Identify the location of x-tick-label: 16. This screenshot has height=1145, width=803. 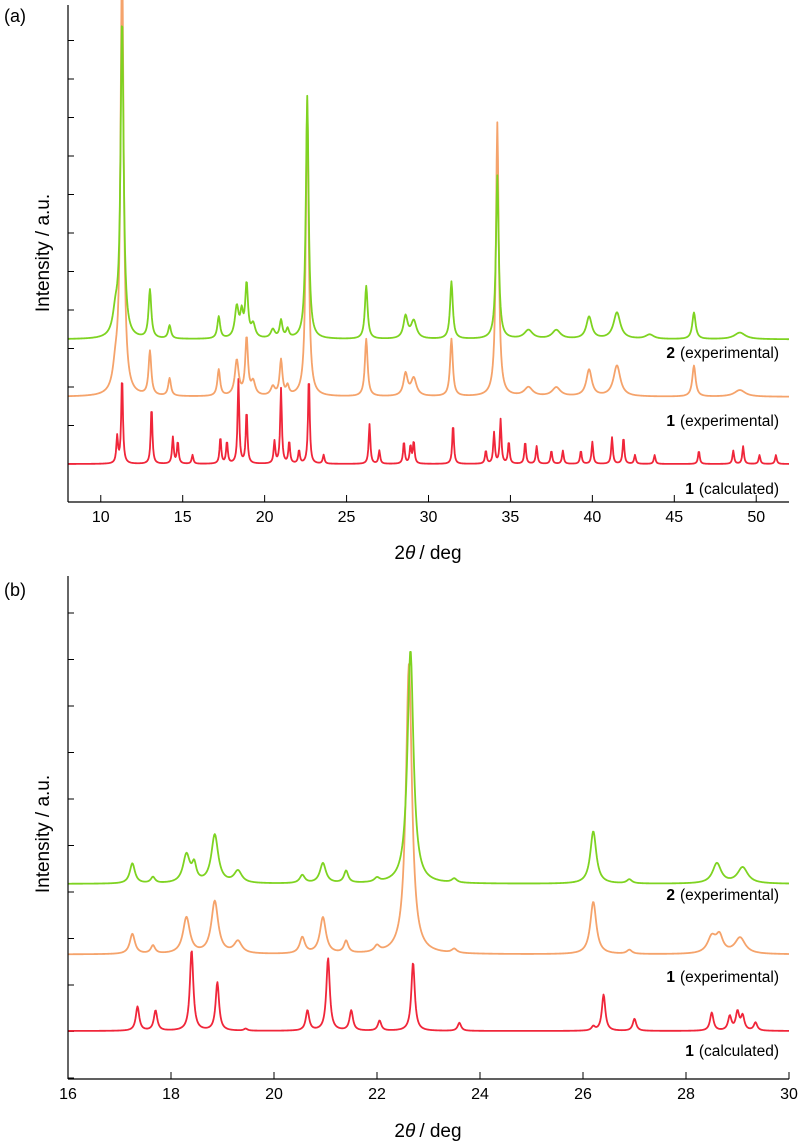
(68, 1094).